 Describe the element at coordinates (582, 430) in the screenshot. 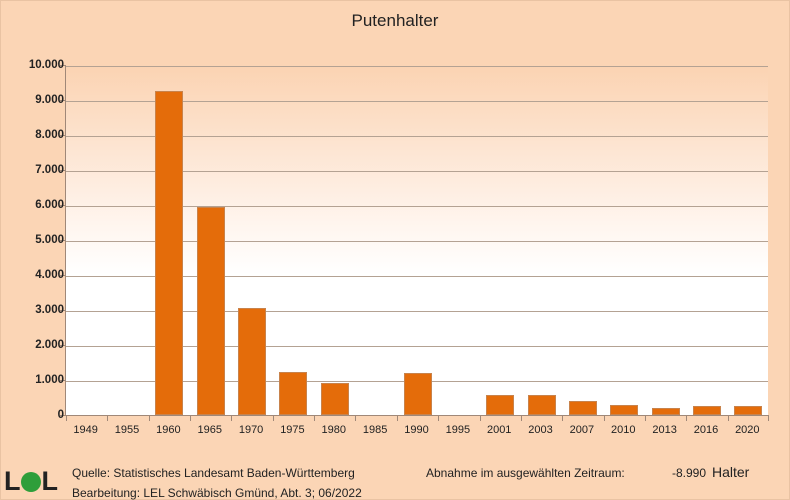

I see `x-tick-label: 2007` at that location.